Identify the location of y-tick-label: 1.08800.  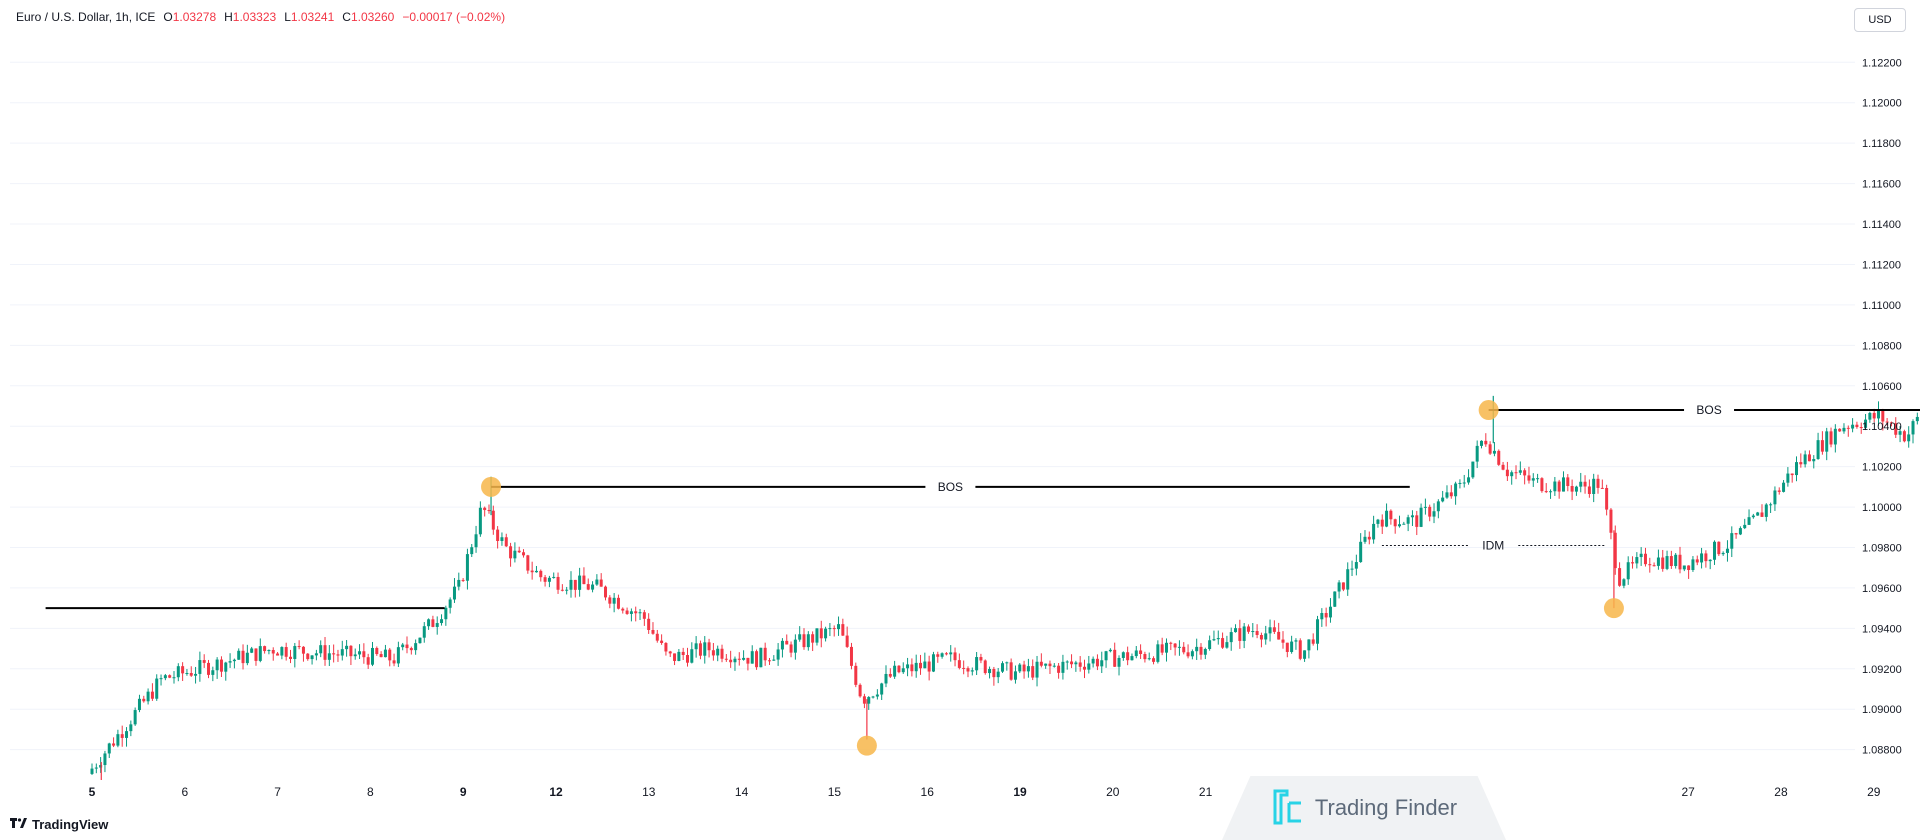
(1882, 751).